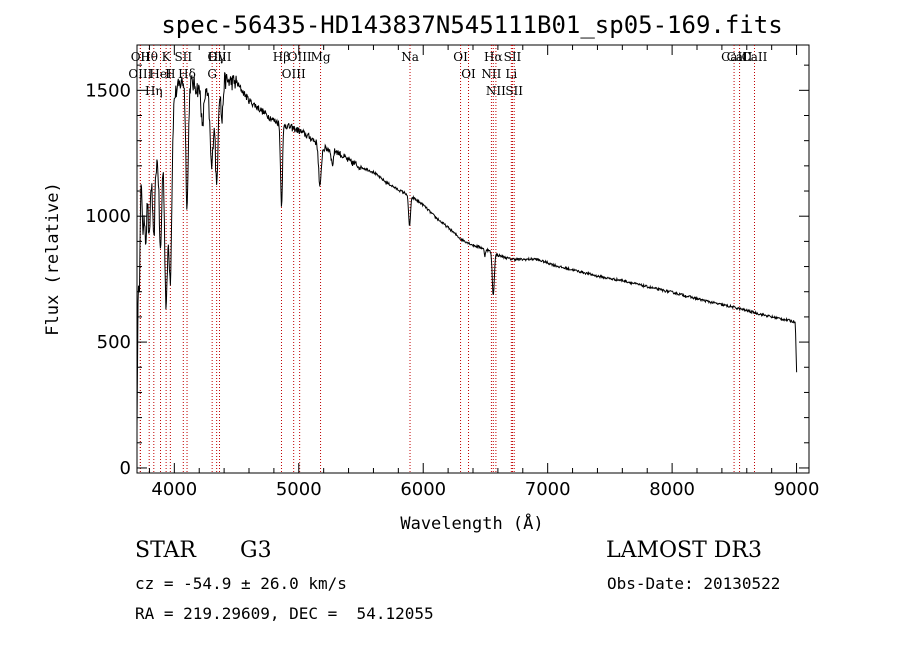 The image size is (900, 649). I want to click on line-label-21: NII, so click(496, 91).